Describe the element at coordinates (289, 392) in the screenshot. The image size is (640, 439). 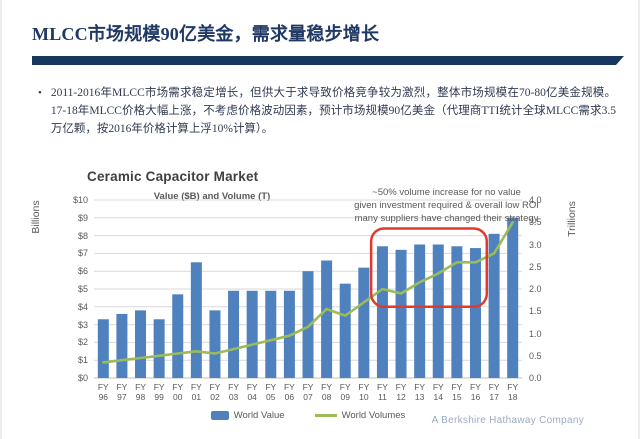
I see `x-tick-label: FY 06` at that location.